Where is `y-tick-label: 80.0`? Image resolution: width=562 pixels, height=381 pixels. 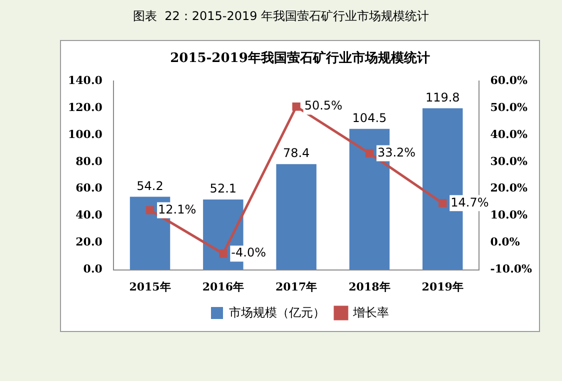 y-tick-label: 80.0 is located at coordinates (89, 161).